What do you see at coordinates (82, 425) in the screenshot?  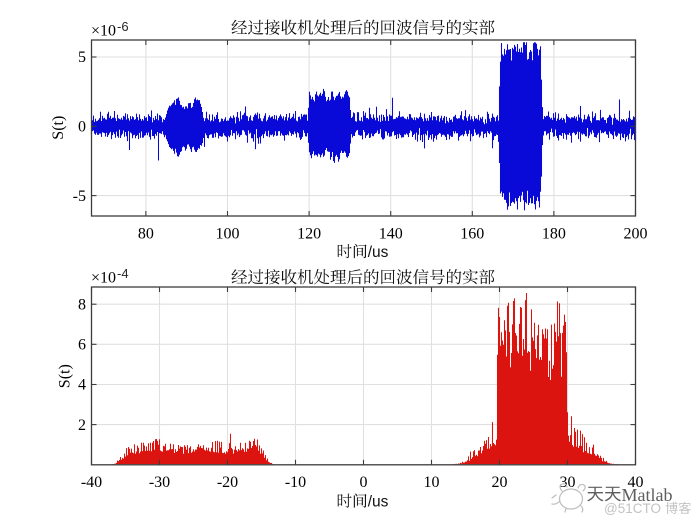 I see `svg-text: 2` at bounding box center [82, 425].